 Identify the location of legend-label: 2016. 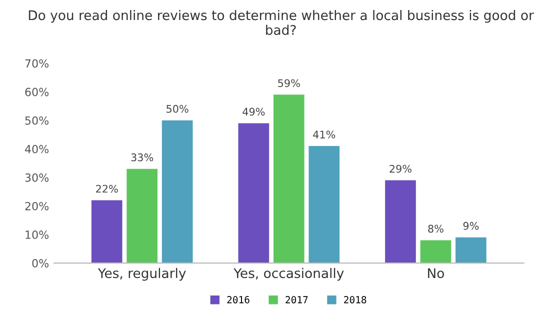
(238, 300).